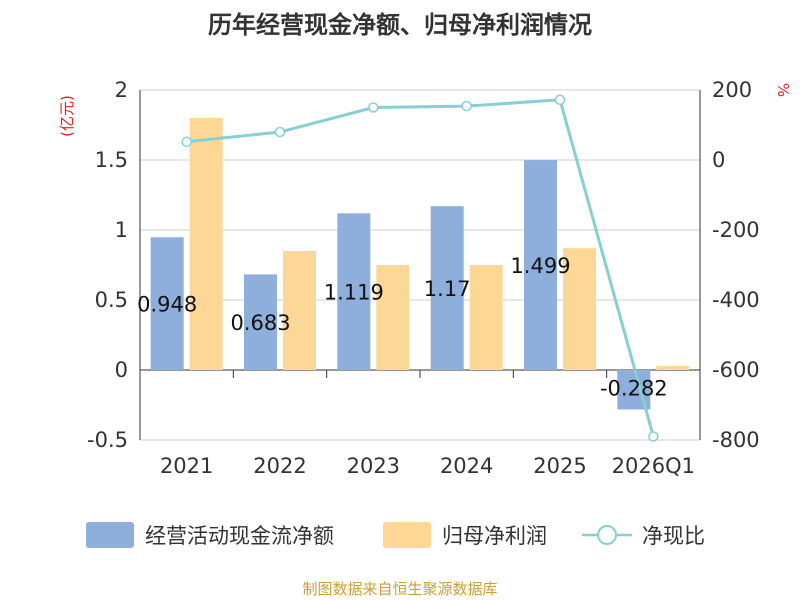  I want to click on right-tick-label: -600, so click(736, 370).